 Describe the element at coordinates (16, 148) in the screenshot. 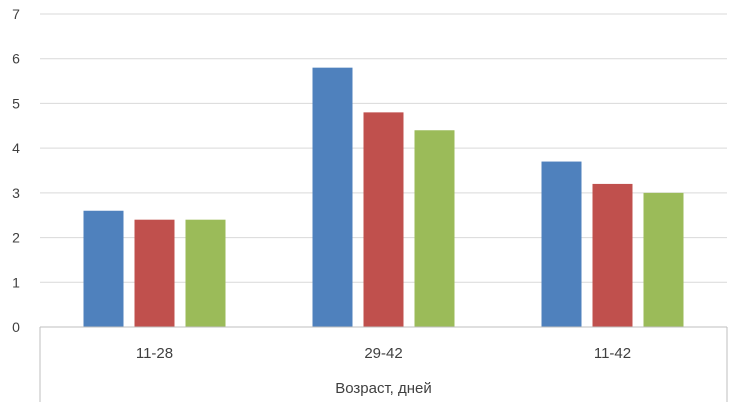

I see `y-tick-label: 4` at that location.